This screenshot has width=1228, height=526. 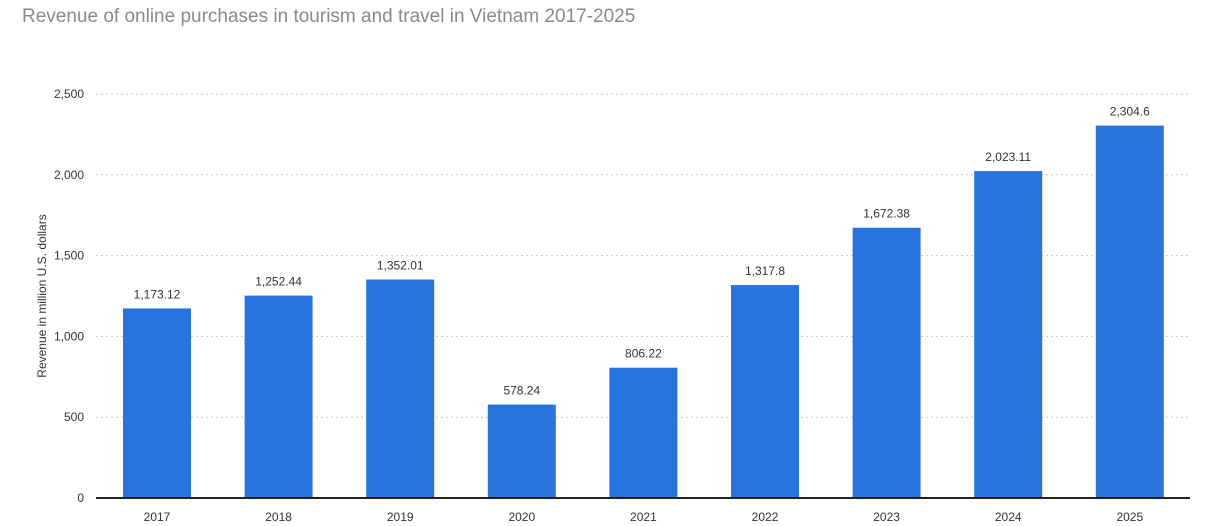 What do you see at coordinates (400, 388) in the screenshot?
I see `bar-2019` at bounding box center [400, 388].